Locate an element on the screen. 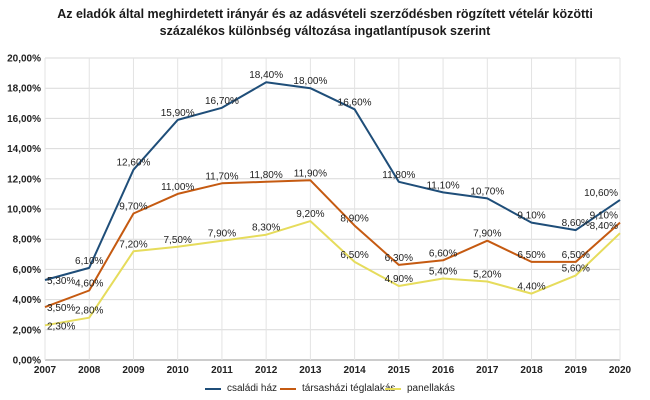 The width and height of the screenshot is (650, 400). y-tick-label: 2,00% is located at coordinates (27, 330).